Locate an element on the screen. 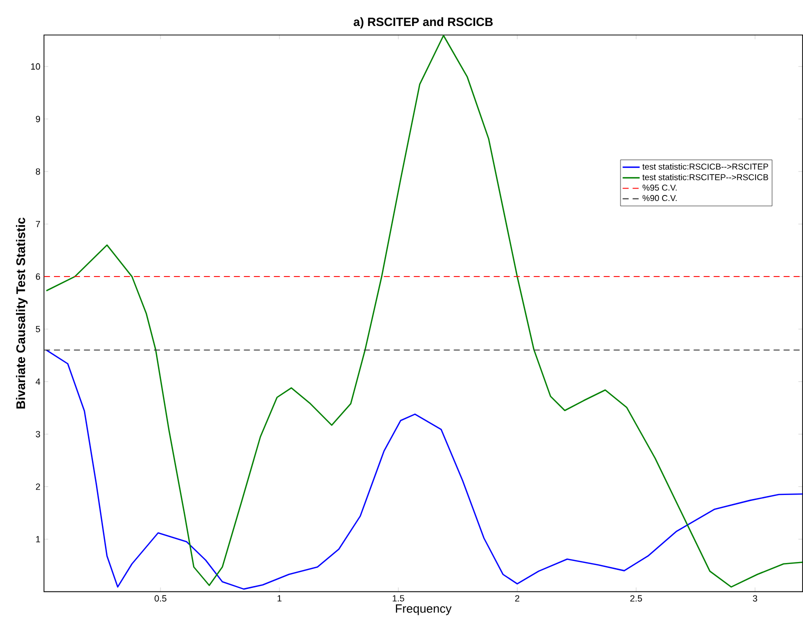 This screenshot has height=636, width=803. y-tick-label: 6 is located at coordinates (38, 277).